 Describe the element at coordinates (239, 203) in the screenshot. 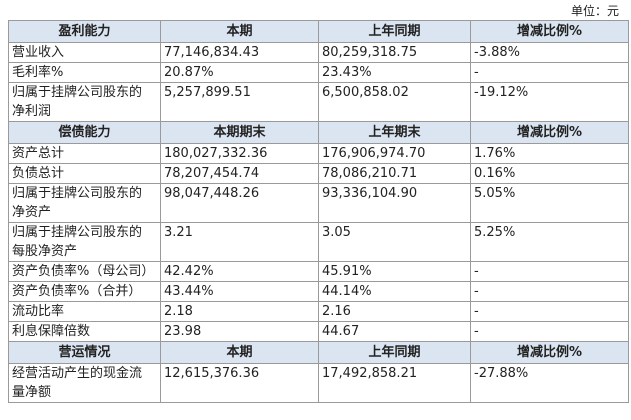

I see `value-cell: 98,047,448.26` at that location.